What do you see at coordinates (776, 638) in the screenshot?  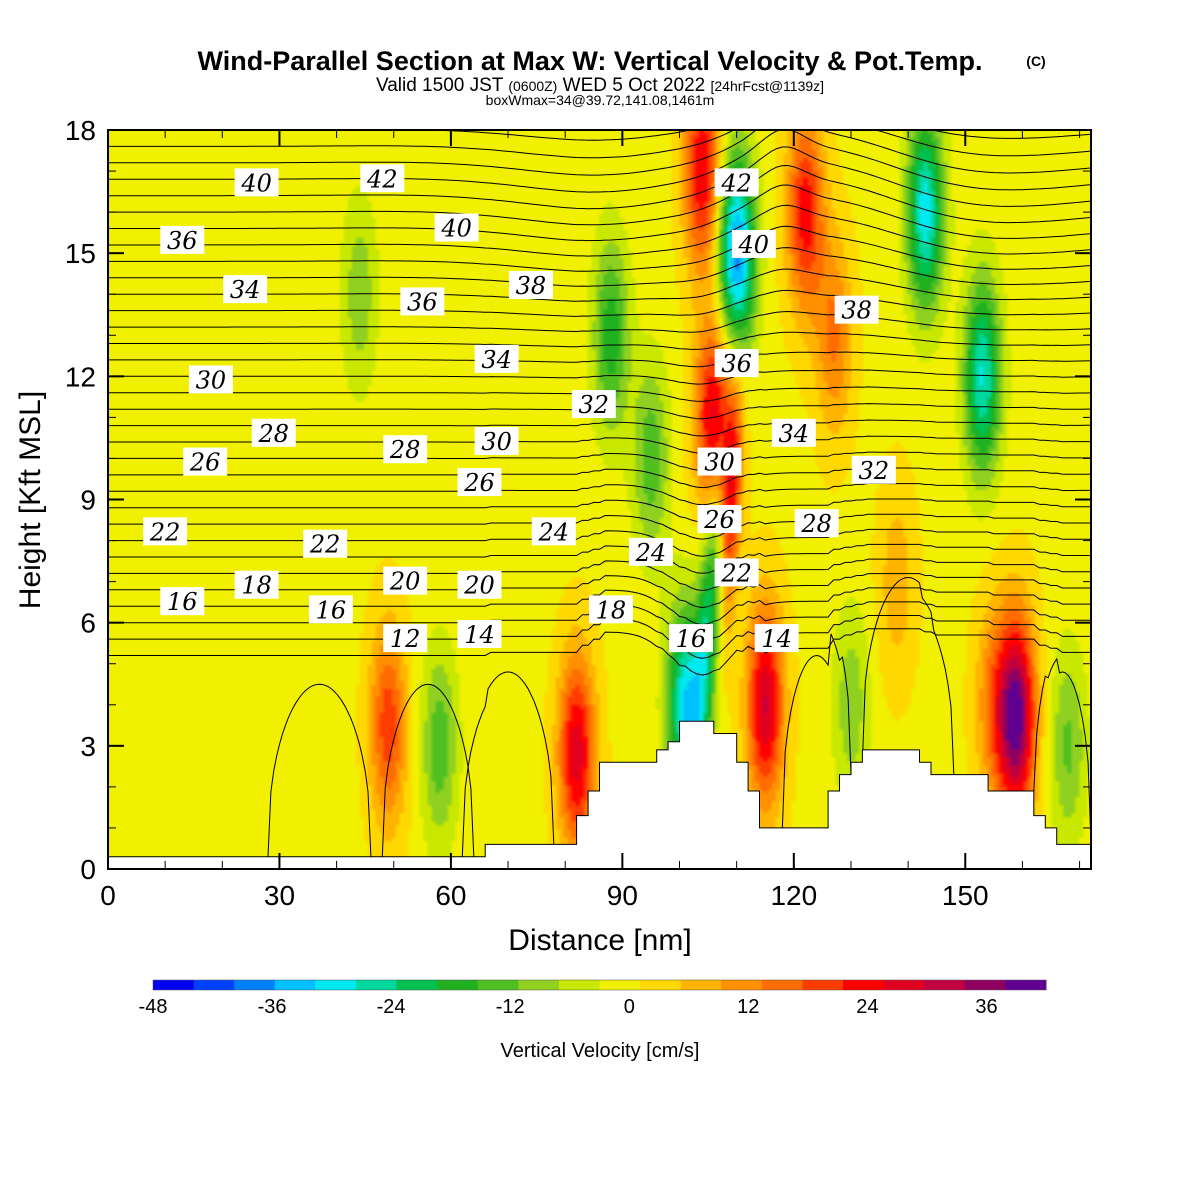 I see `contour-label: 14` at bounding box center [776, 638].